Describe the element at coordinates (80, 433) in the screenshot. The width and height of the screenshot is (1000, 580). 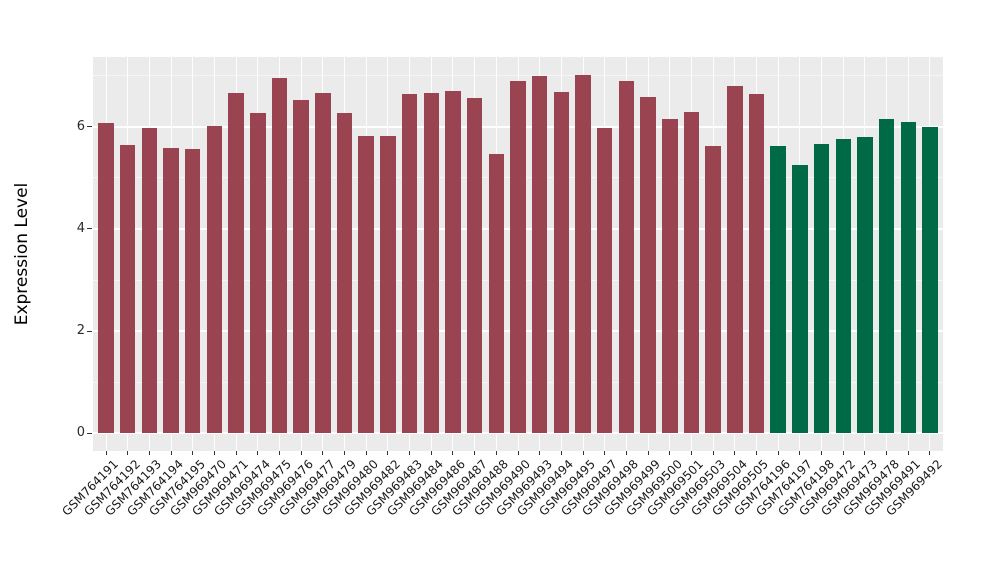
I see `y-axis-tick-label: 0` at that location.